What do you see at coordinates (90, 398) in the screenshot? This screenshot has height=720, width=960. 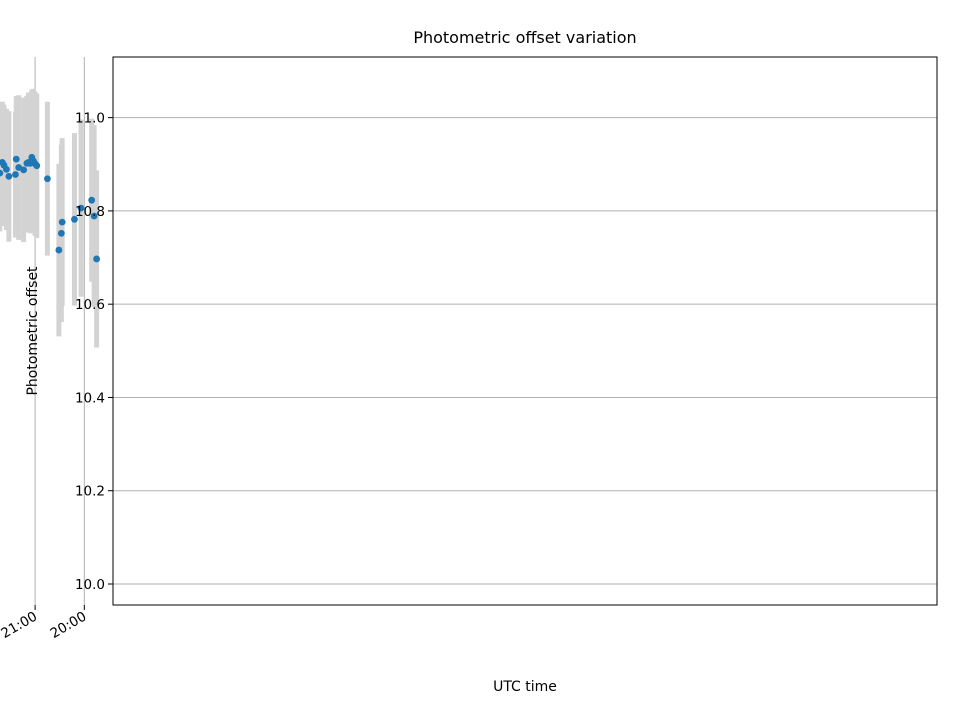 I see `y-tick-label: 10.4` at bounding box center [90, 398].